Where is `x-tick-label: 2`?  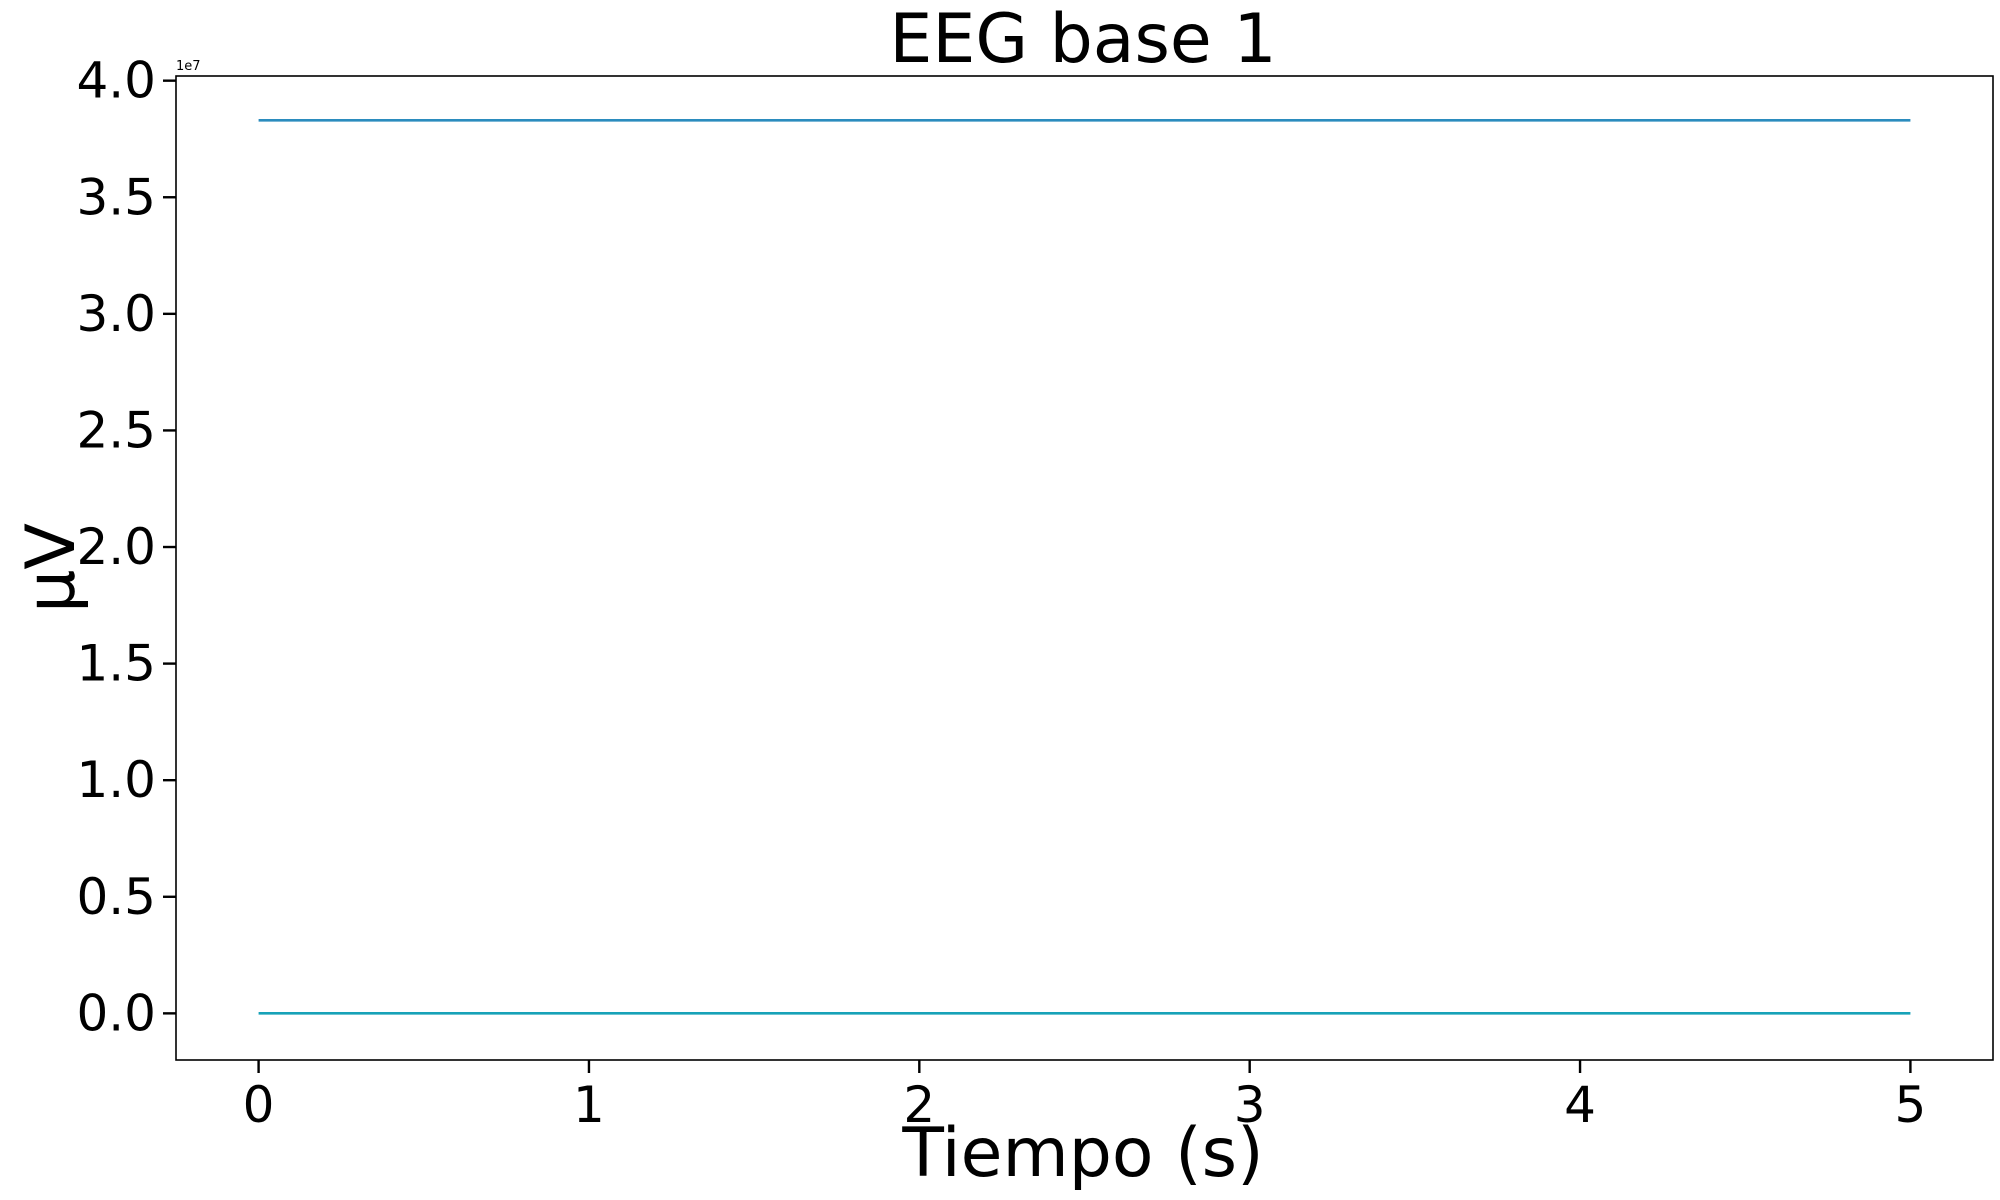
x-tick-label: 2 is located at coordinates (919, 1105).